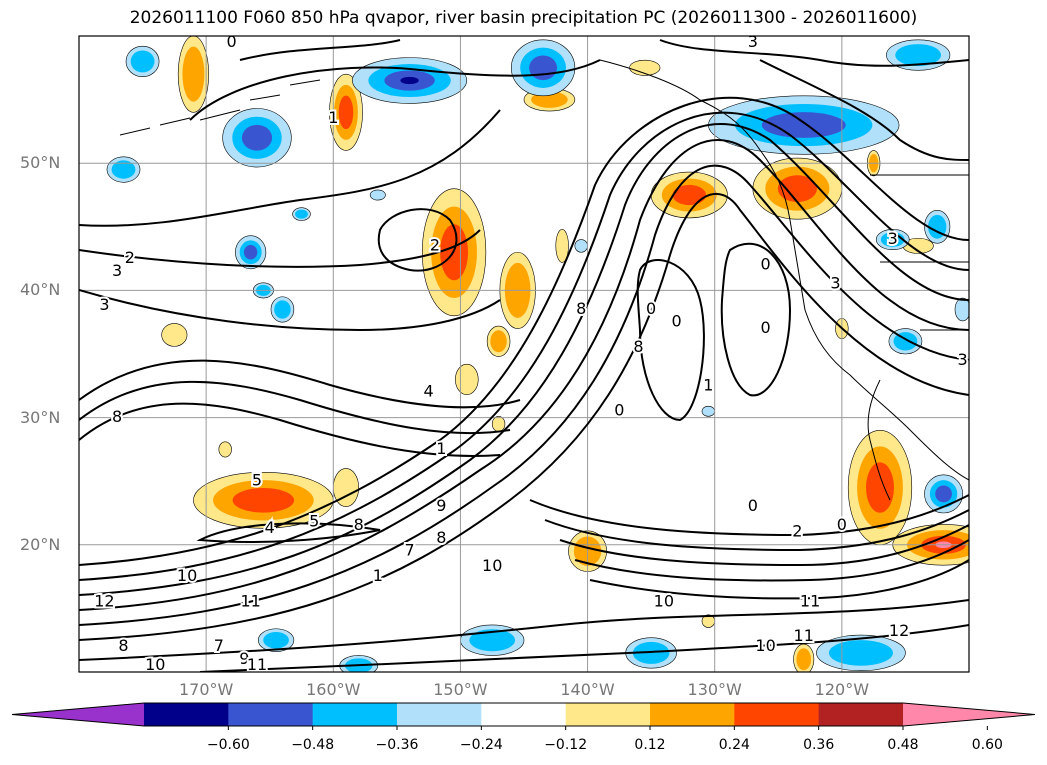 This screenshot has height=765, width=1047. I want to click on colorbar, so click(523, 716).